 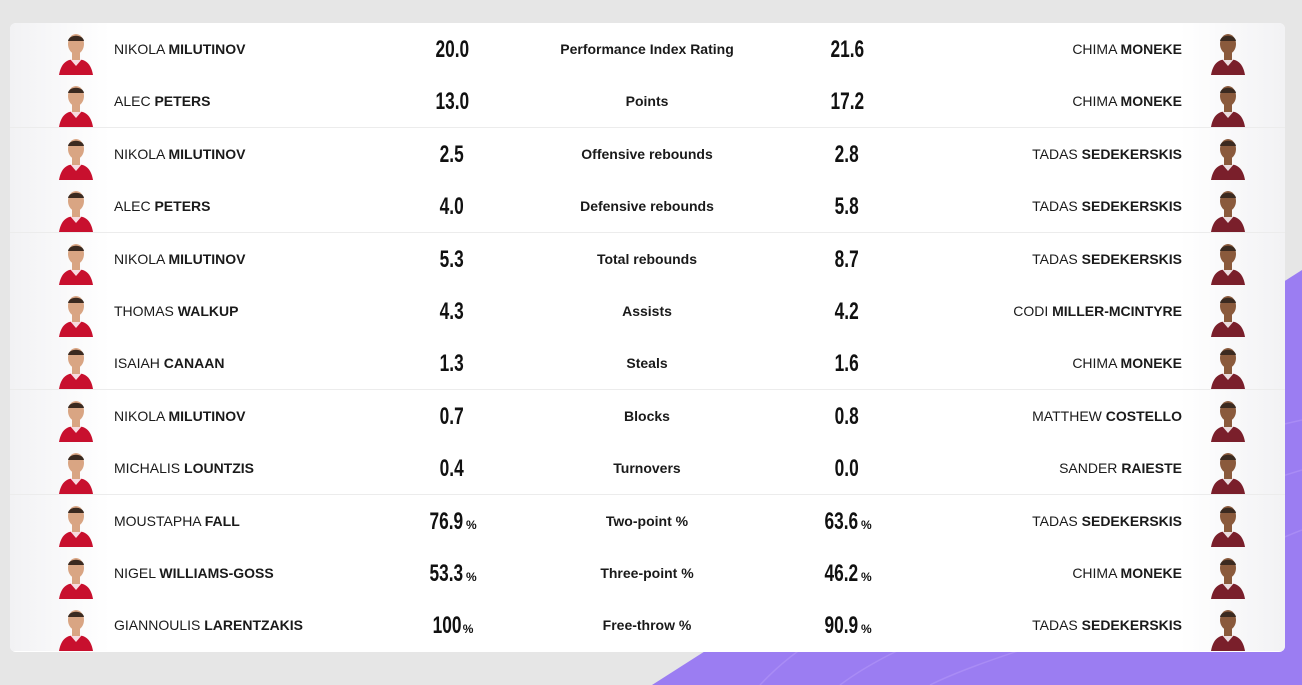 I want to click on home-value-number: 5.3, so click(x=452, y=259).